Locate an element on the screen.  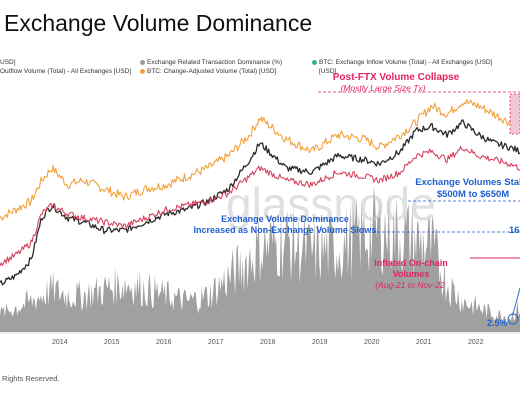
page-title: Exchange Volume Dominance is located at coordinates (158, 23).